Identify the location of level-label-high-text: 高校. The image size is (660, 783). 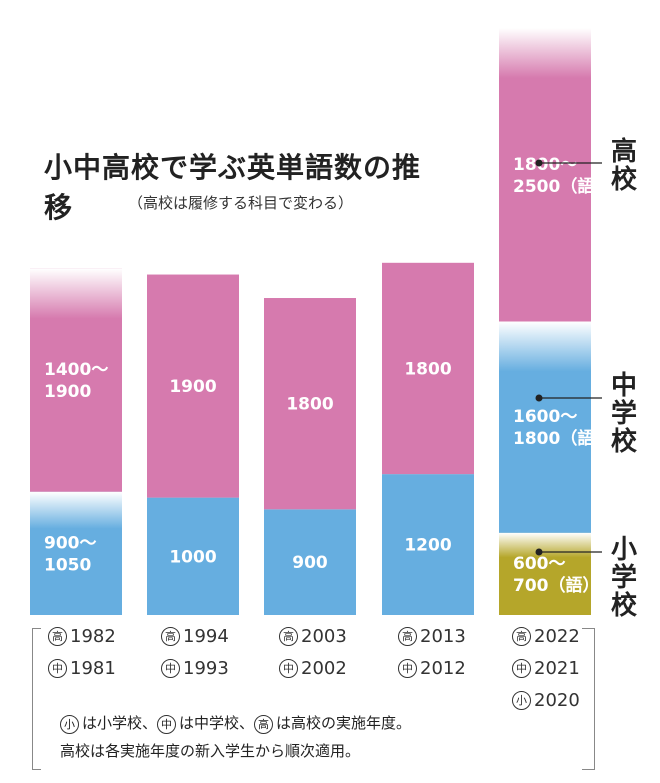
(623, 166).